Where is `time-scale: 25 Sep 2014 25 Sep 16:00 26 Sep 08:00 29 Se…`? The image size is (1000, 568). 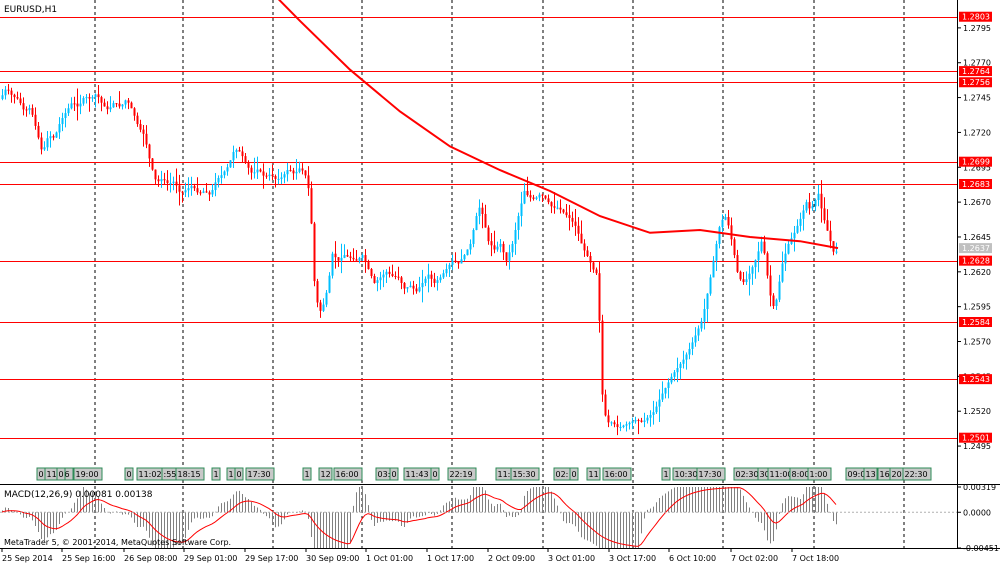
time-scale: 25 Sep 2014 25 Sep 16:00 26 Sep 08:00 29 Se… is located at coordinates (420, 555).